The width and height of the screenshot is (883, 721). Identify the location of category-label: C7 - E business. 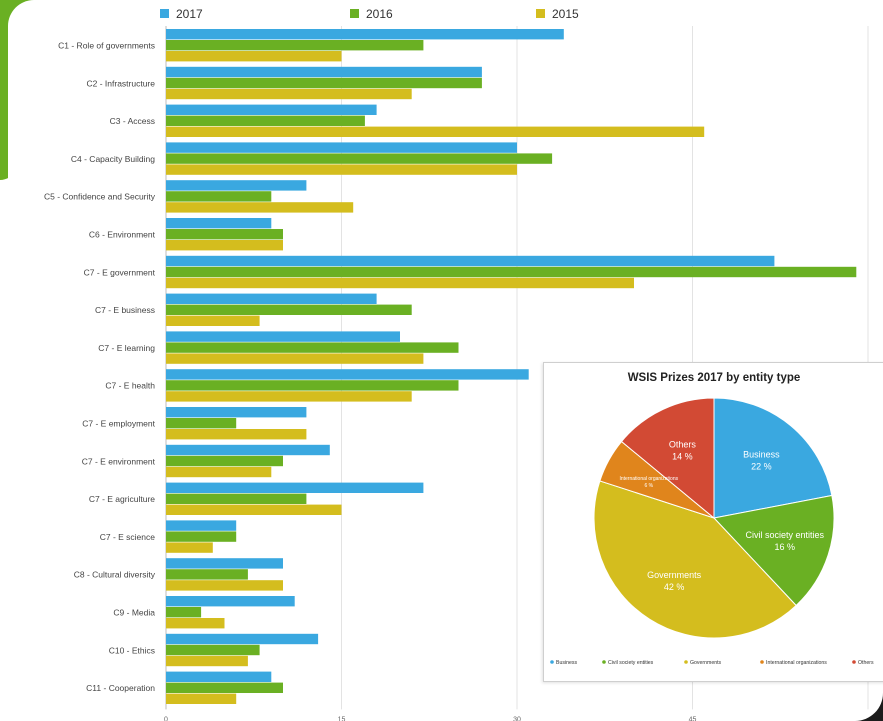
(125, 310).